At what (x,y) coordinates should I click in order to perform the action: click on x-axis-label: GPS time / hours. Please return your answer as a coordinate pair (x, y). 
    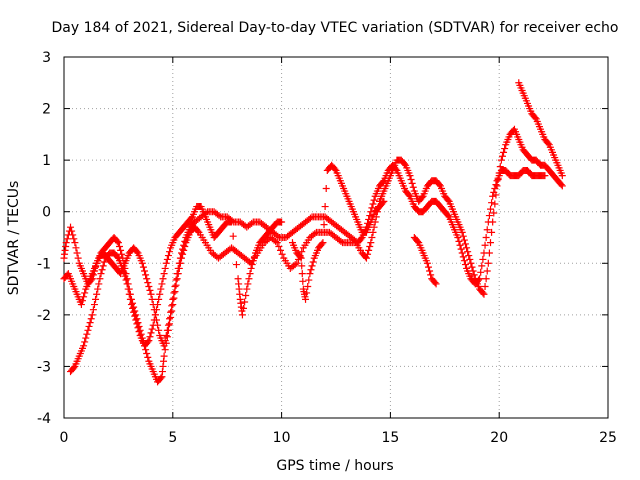
    Looking at the image, I should click on (334, 466).